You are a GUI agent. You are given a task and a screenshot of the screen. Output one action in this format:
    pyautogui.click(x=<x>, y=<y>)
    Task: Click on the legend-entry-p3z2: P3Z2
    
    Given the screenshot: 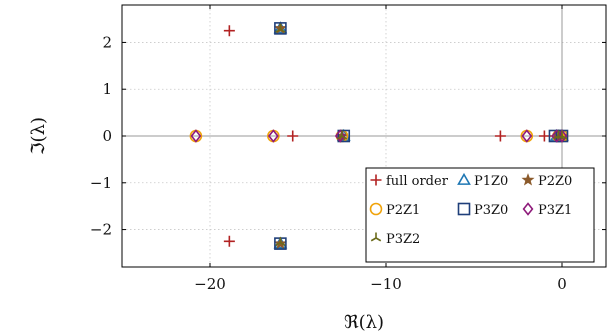 What is the action you would take?
    pyautogui.click(x=395, y=239)
    